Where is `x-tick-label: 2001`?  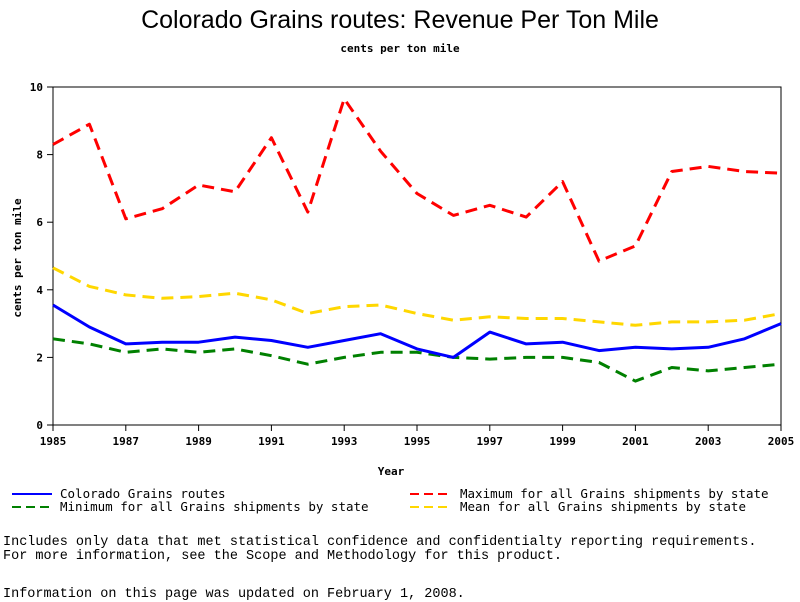
x-tick-label: 2001 is located at coordinates (635, 441).